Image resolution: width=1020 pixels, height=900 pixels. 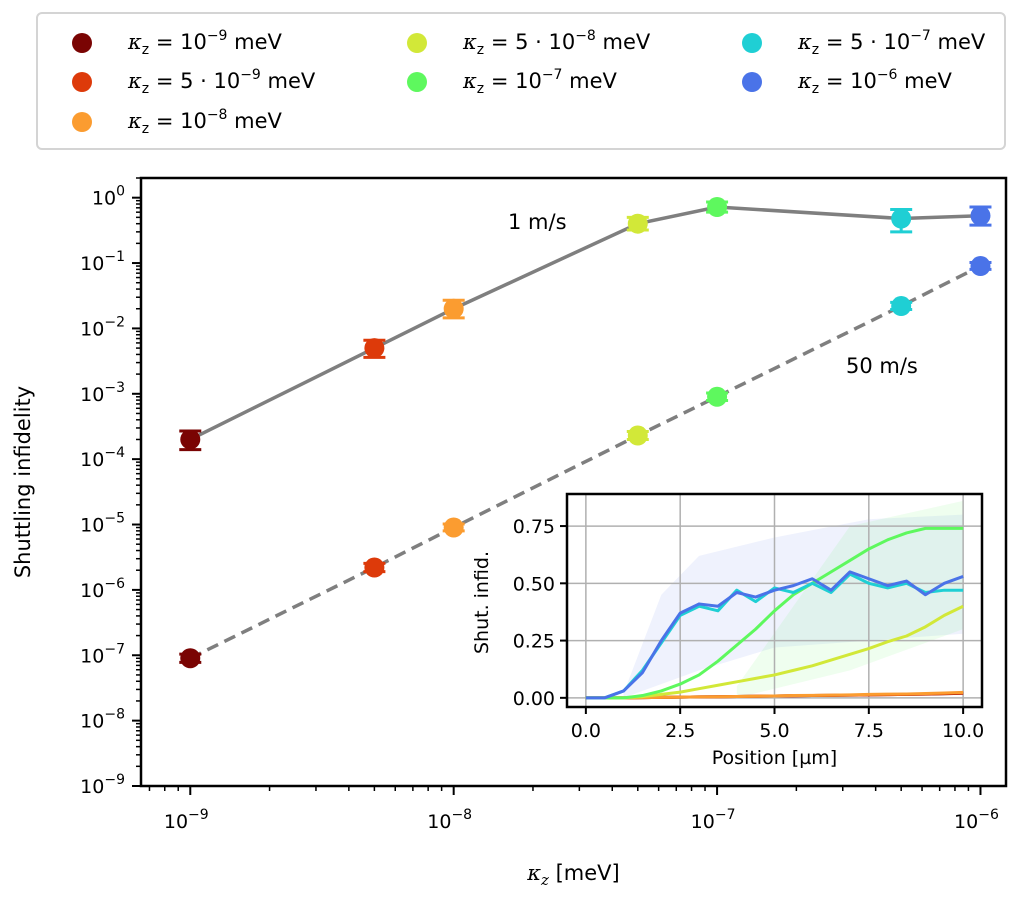 I want to click on x-tick-label: 10⁻⁸, so click(x=449, y=820).